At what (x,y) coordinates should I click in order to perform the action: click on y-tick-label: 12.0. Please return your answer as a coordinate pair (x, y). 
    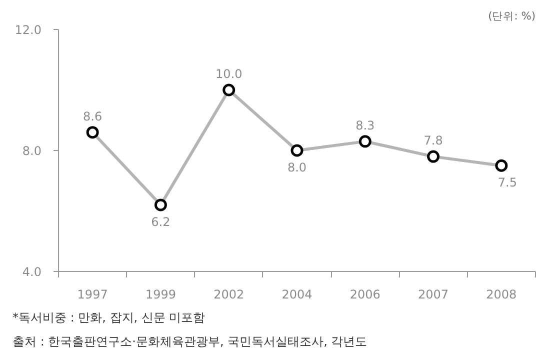
    Looking at the image, I should click on (28, 30).